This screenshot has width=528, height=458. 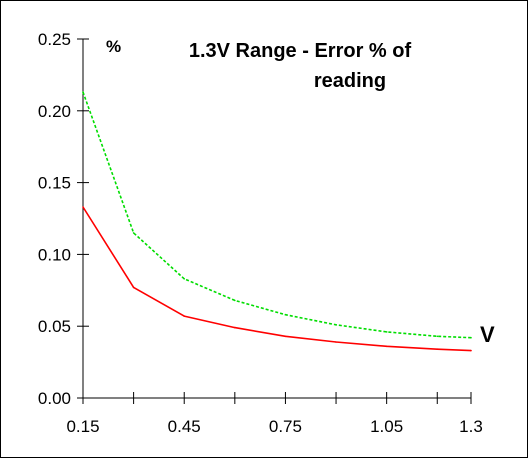 What do you see at coordinates (487, 334) in the screenshot?
I see `x-axis-unit-label: V` at bounding box center [487, 334].